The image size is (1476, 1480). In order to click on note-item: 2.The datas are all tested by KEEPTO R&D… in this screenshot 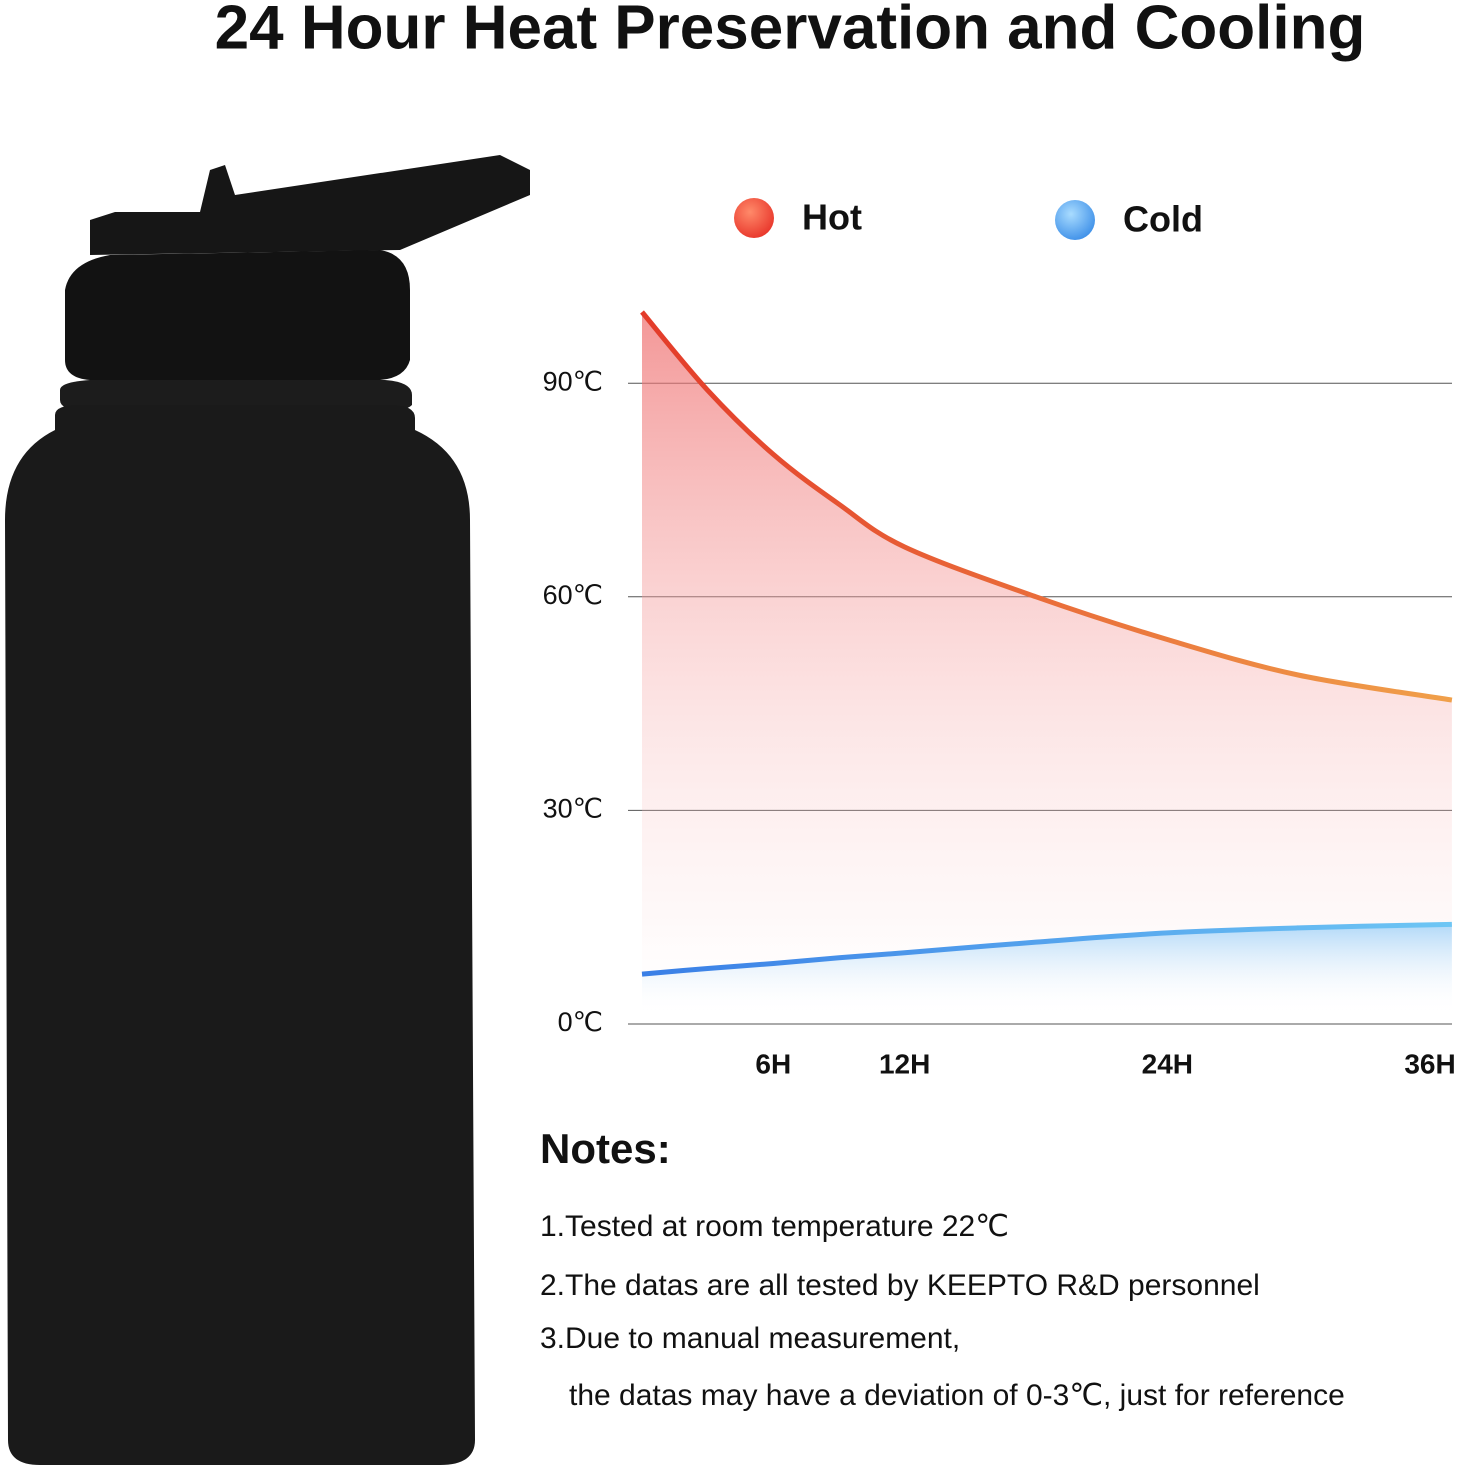, I will do `click(900, 1285)`.